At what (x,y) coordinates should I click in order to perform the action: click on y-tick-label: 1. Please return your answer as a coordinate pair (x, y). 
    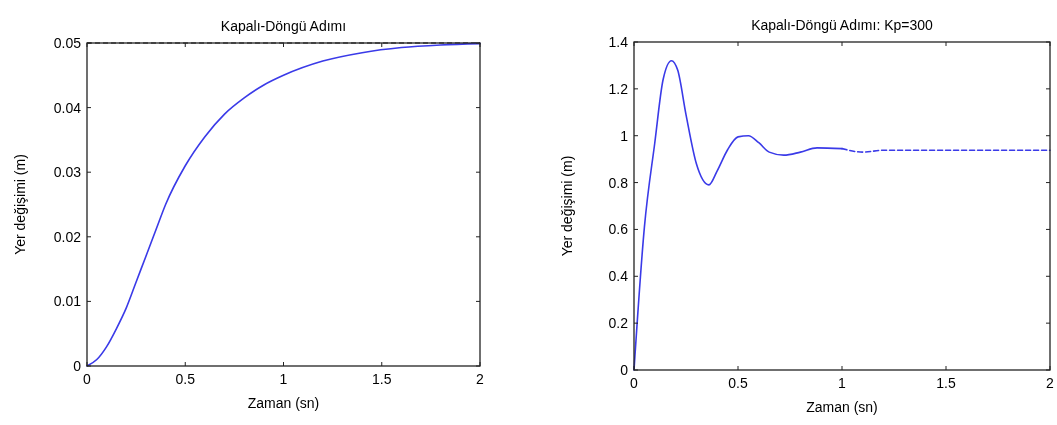
    Looking at the image, I should click on (624, 135).